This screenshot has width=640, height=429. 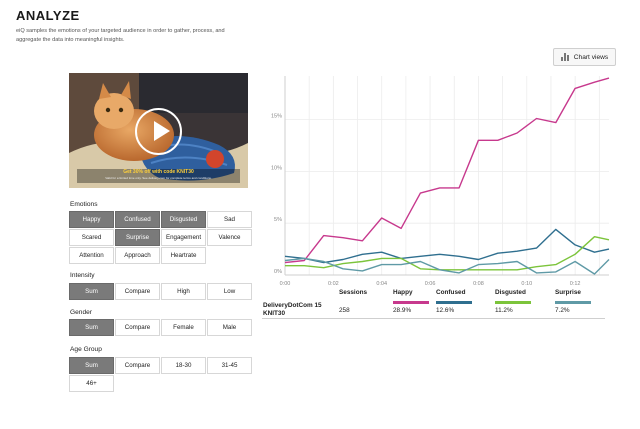 What do you see at coordinates (402, 310) in the screenshot?
I see `cell-happy: 28.9%` at bounding box center [402, 310].